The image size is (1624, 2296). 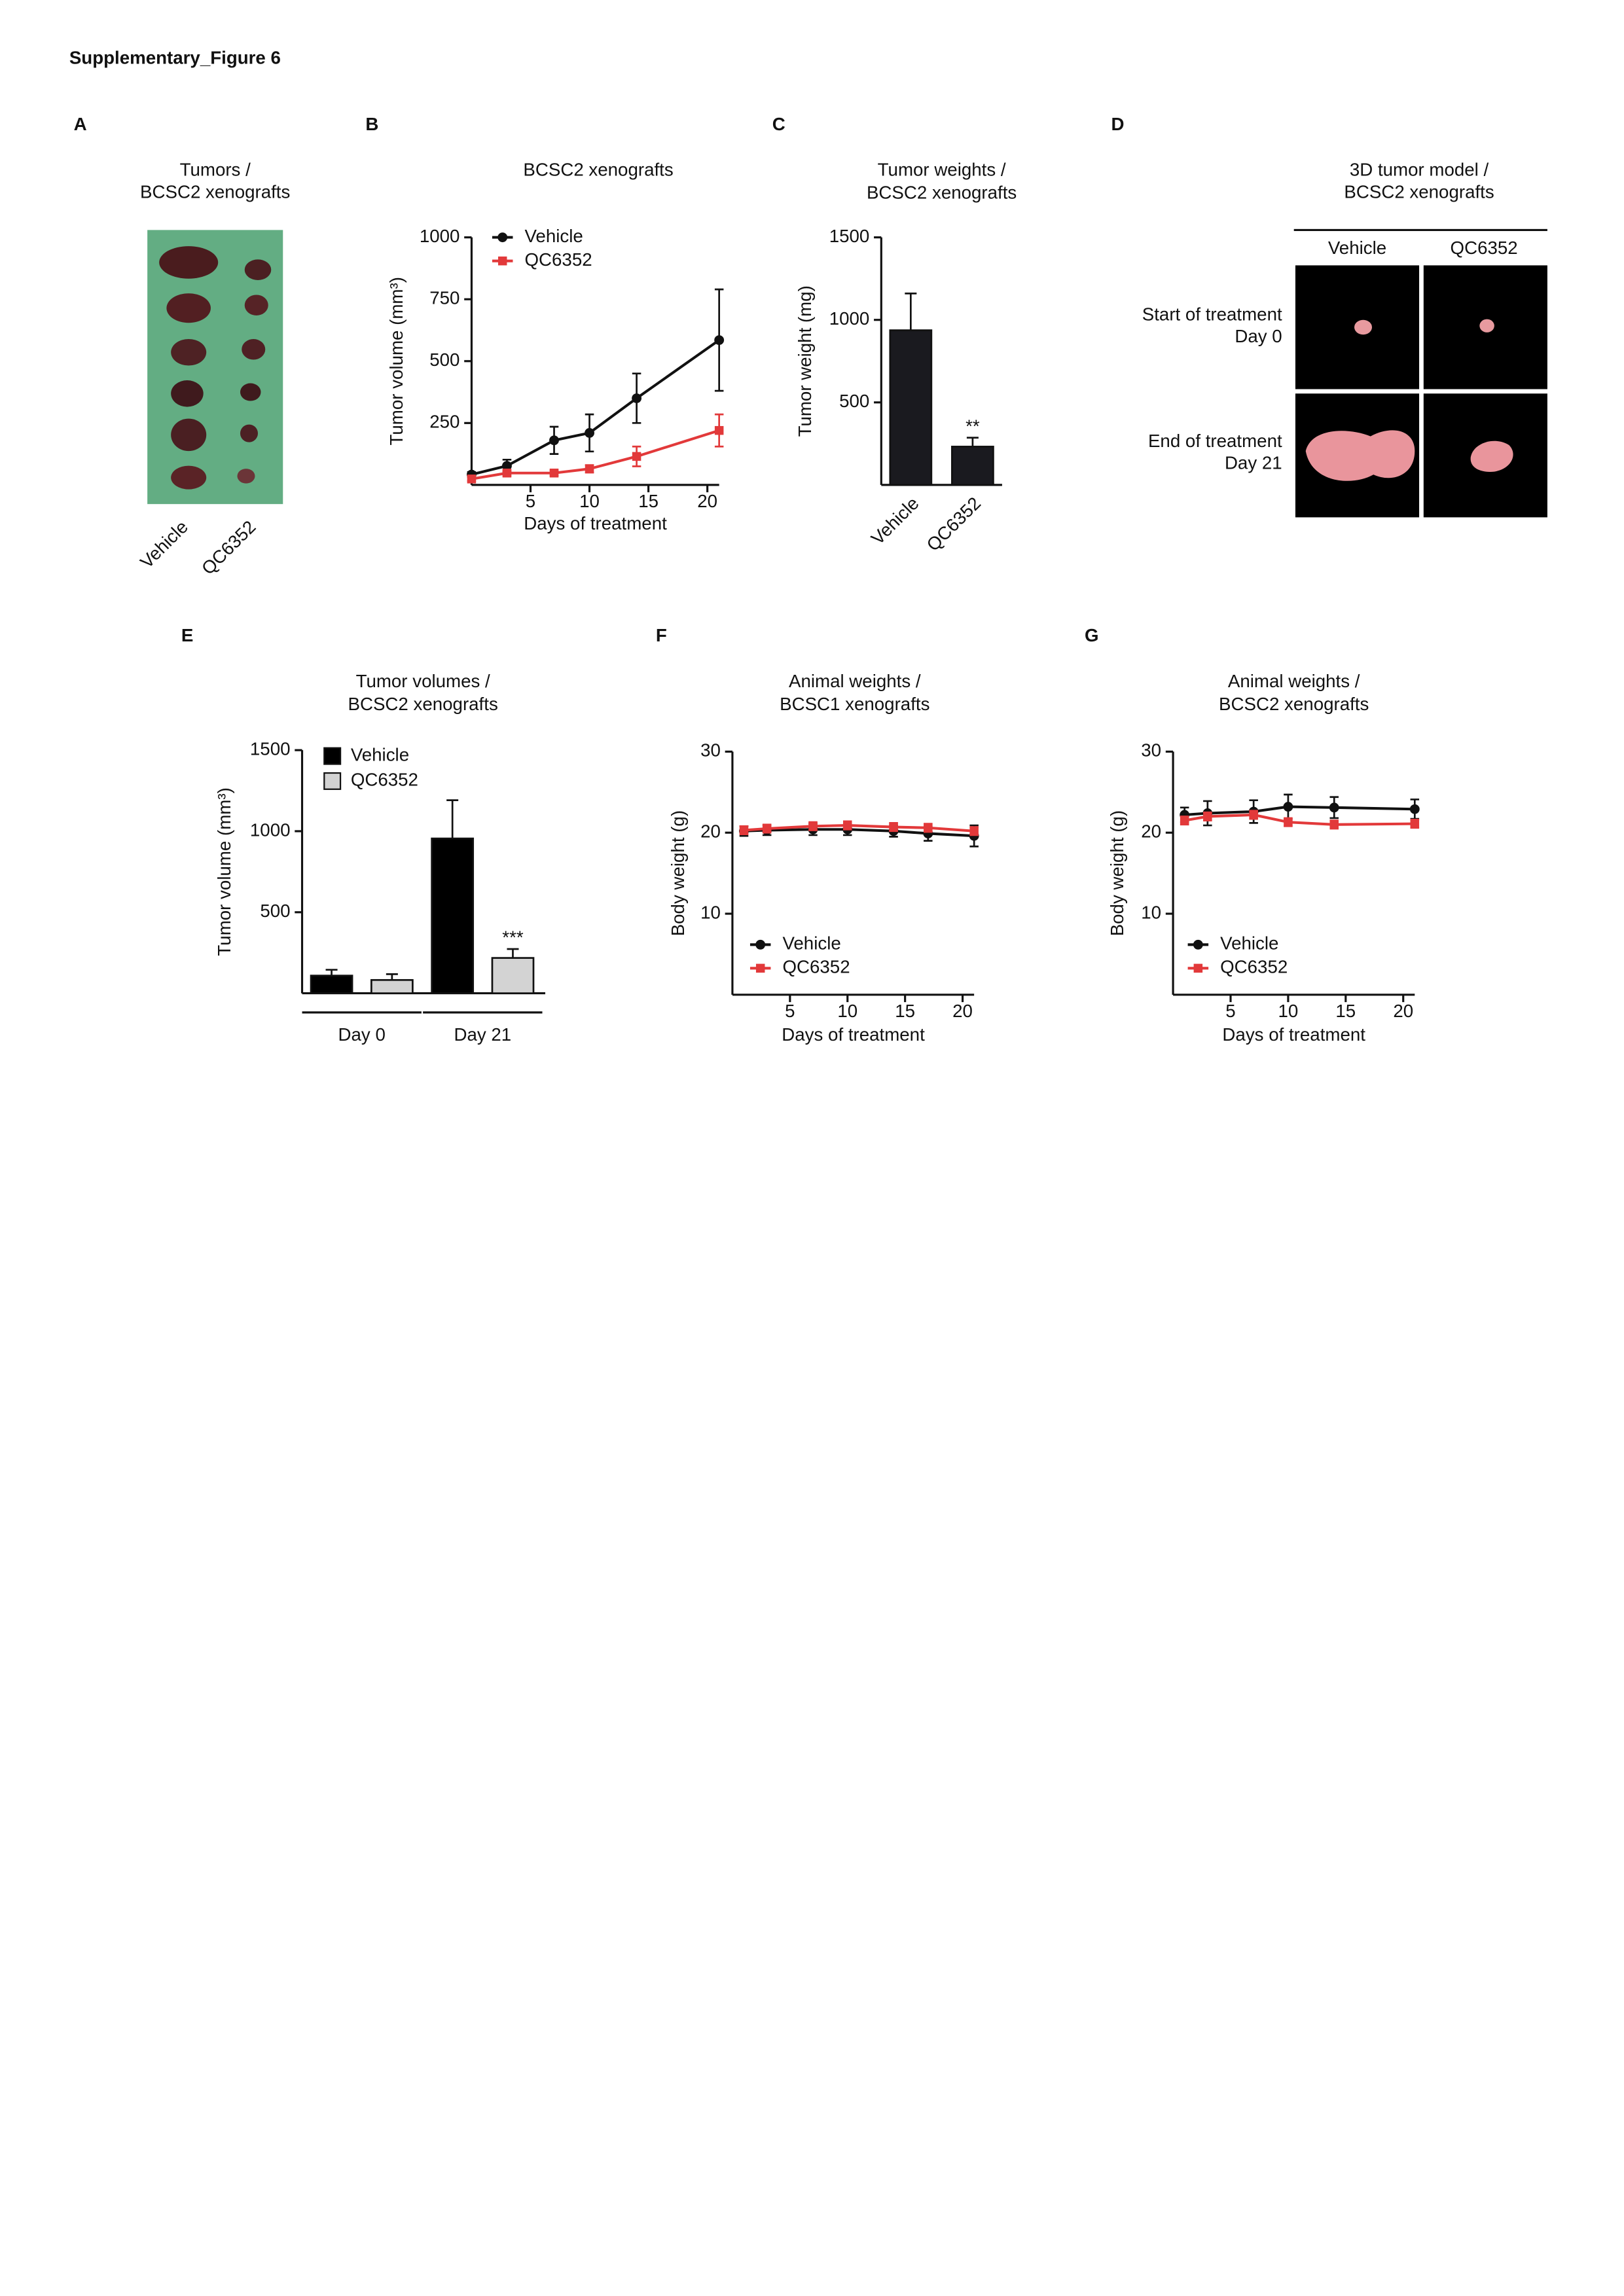 What do you see at coordinates (1421, 391) in the screenshot?
I see `tumor-model-images` at bounding box center [1421, 391].